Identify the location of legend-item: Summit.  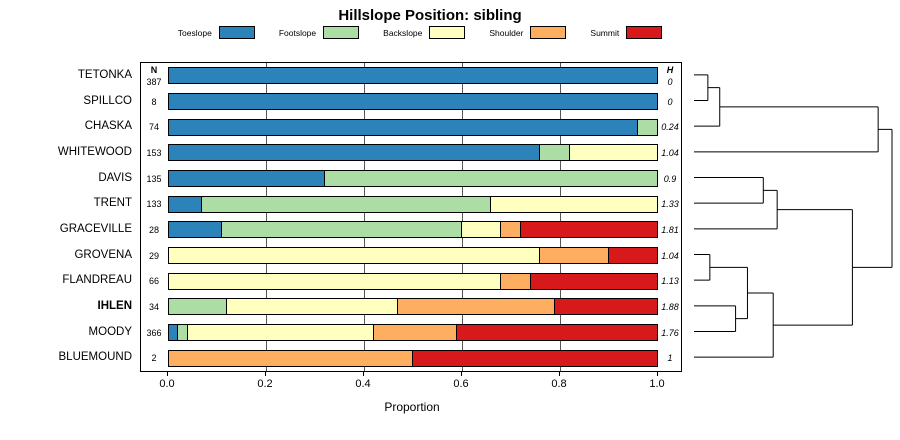
(626, 32).